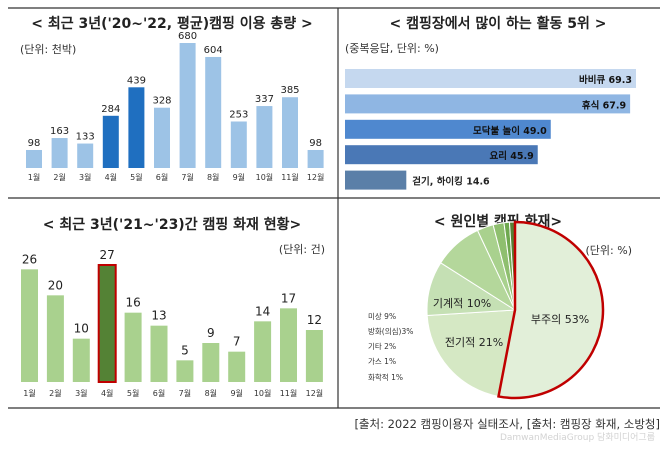 This screenshot has height=451, width=668. I want to click on bar-label: 휴식 67.9, so click(604, 105).